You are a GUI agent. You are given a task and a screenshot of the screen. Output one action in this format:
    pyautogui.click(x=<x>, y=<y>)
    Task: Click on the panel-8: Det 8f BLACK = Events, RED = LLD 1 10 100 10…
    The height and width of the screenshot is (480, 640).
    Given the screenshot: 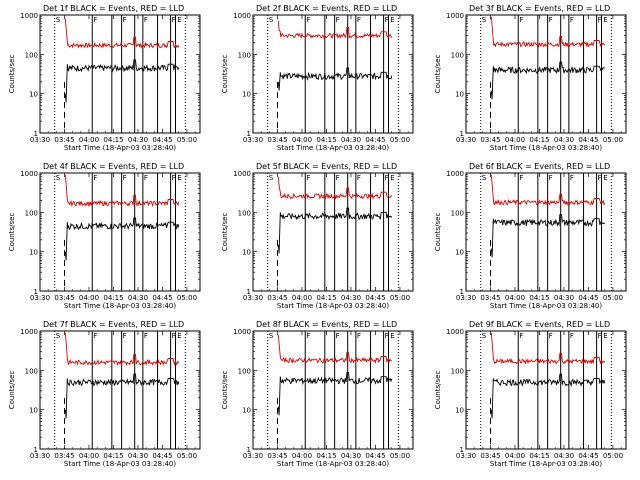 What is the action you would take?
    pyautogui.click(x=317, y=394)
    